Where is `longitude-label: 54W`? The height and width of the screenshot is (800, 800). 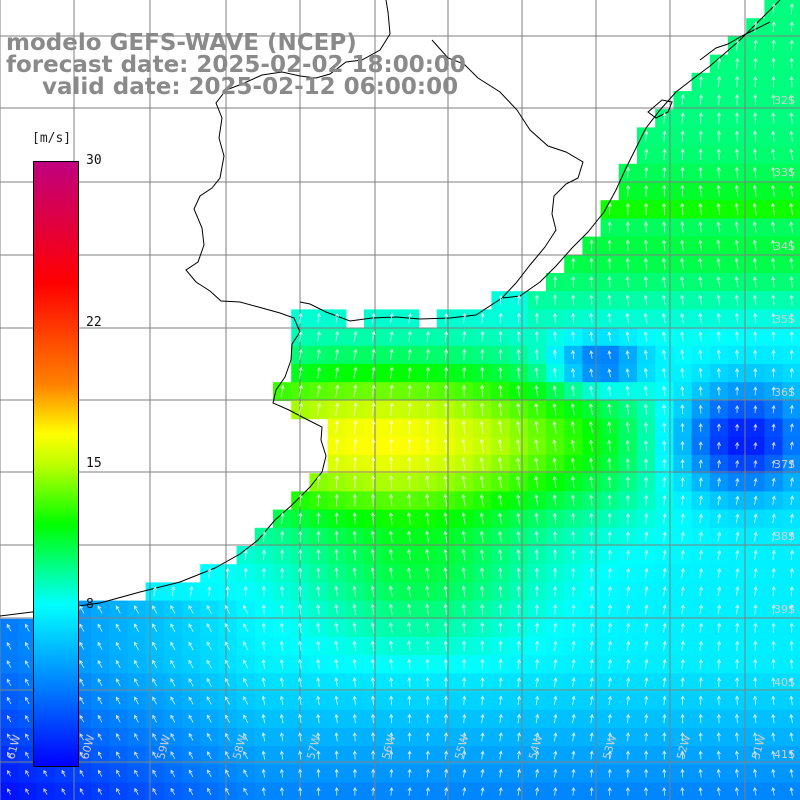 longitude-label: 54W is located at coordinates (535, 747).